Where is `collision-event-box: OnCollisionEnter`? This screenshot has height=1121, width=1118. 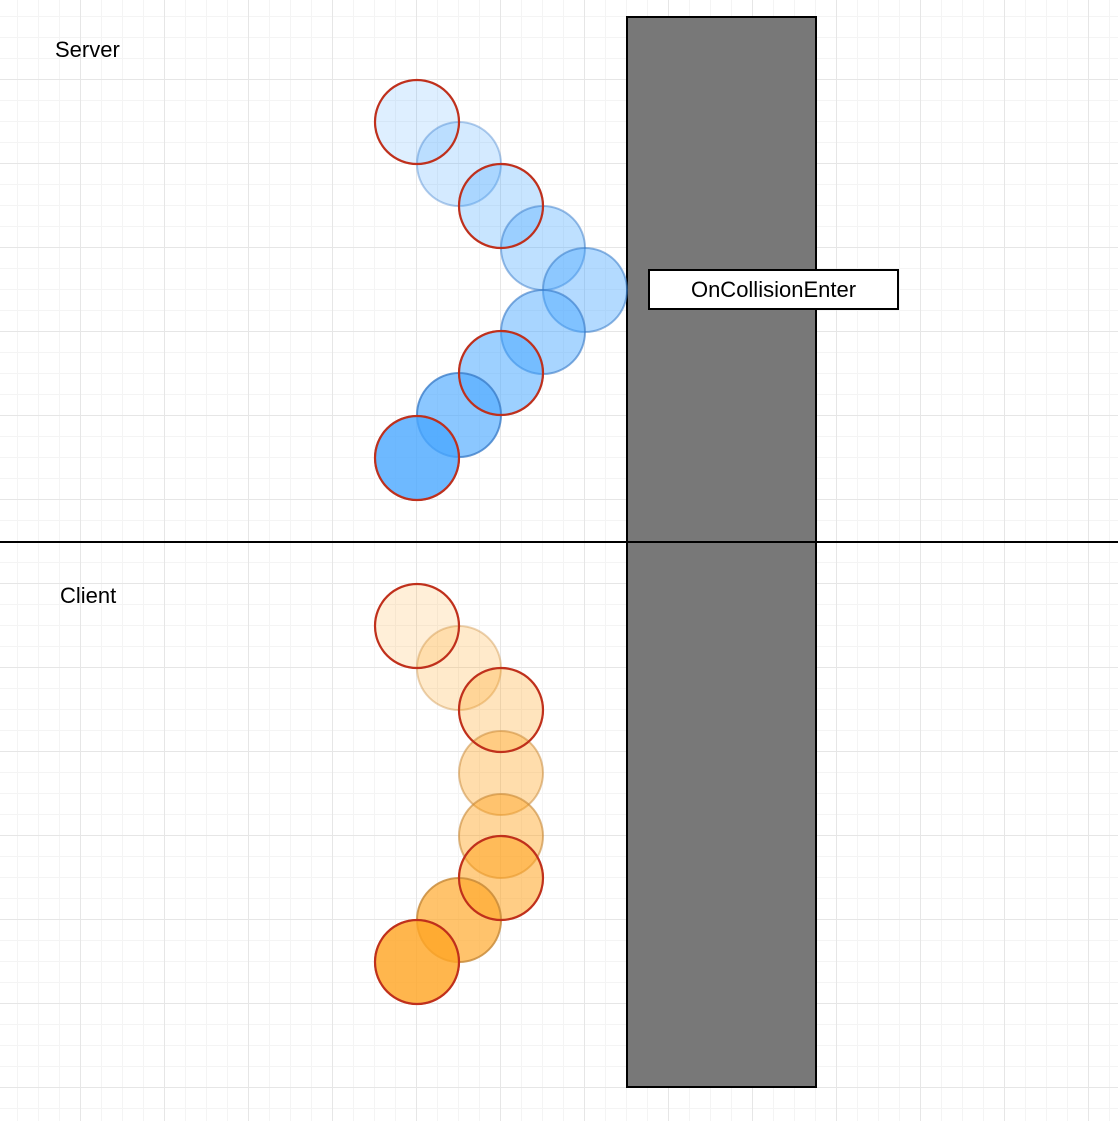 collision-event-box: OnCollisionEnter is located at coordinates (773, 289).